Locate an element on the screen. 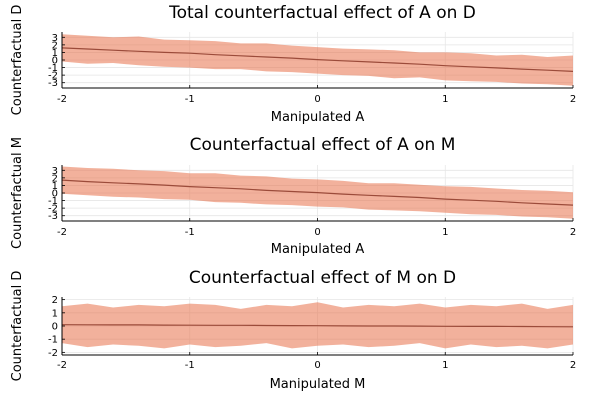 The image size is (600, 405). panel-title: Counterfactual effect of A on M is located at coordinates (323, 145).